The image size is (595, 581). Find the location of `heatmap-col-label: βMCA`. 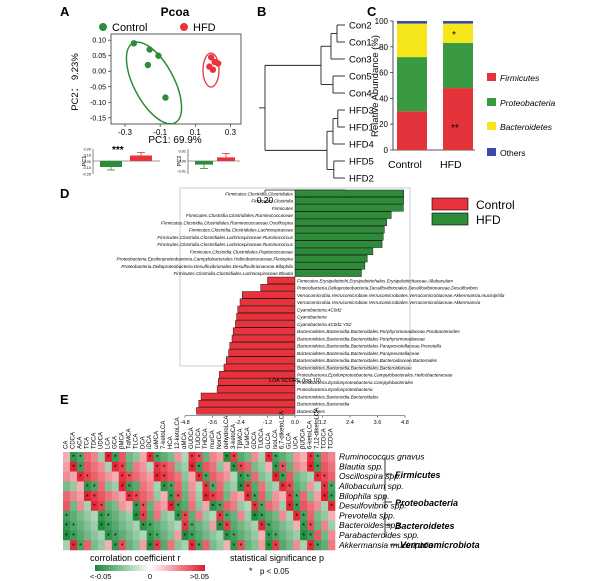

heatmap-col-label: βMCA is located at coordinates (122, 440).